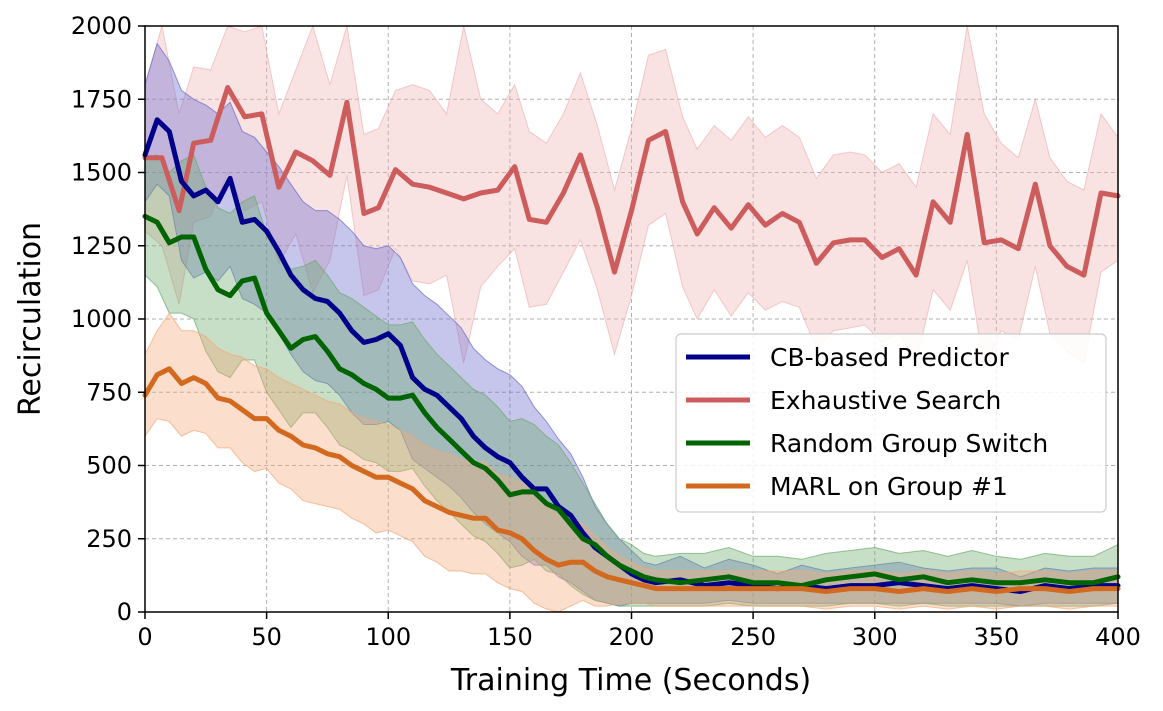 The width and height of the screenshot is (1163, 711). I want to click on y-ticks: 0 250 500 750 1000 1250 1500 1750 2000, so click(108, 319).